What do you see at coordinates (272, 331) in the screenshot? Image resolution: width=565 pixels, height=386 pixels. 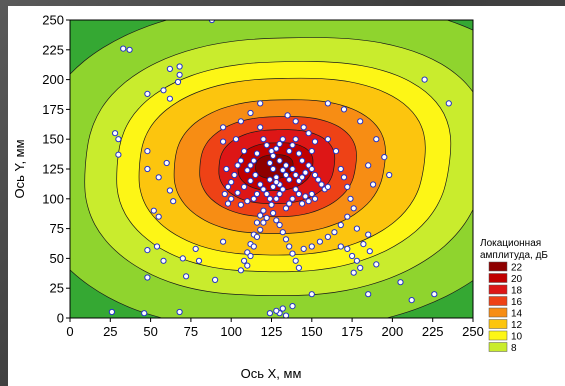 I see `x-tick-label: 125` at bounding box center [272, 331].